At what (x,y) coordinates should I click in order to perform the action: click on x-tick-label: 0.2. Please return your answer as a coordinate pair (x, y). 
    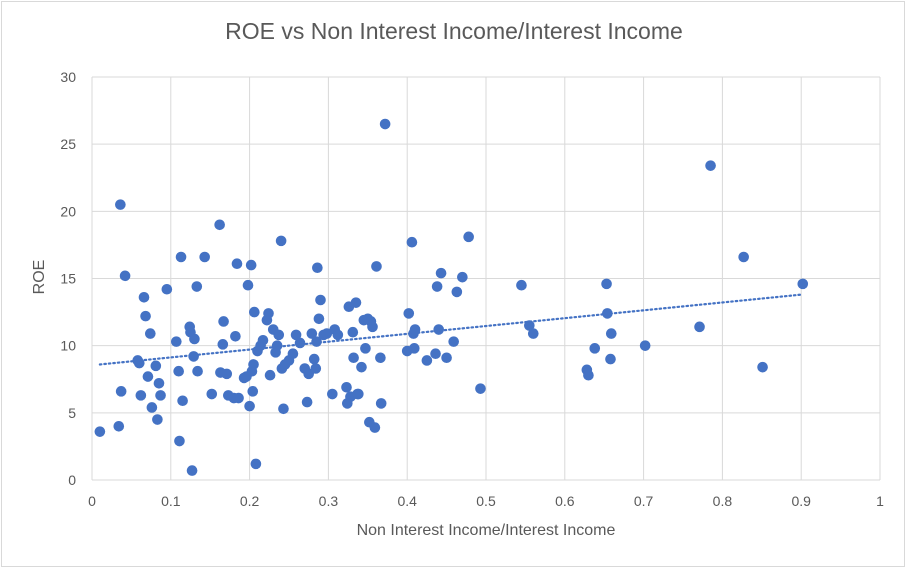
    Looking at the image, I should click on (250, 501).